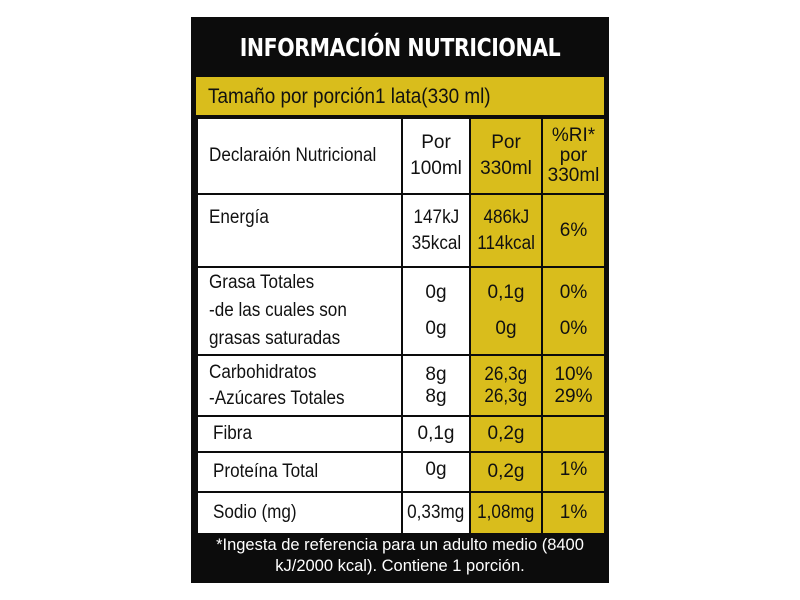  Describe the element at coordinates (436, 156) in the screenshot. I see `header-per-100ml: Por 100ml` at that location.